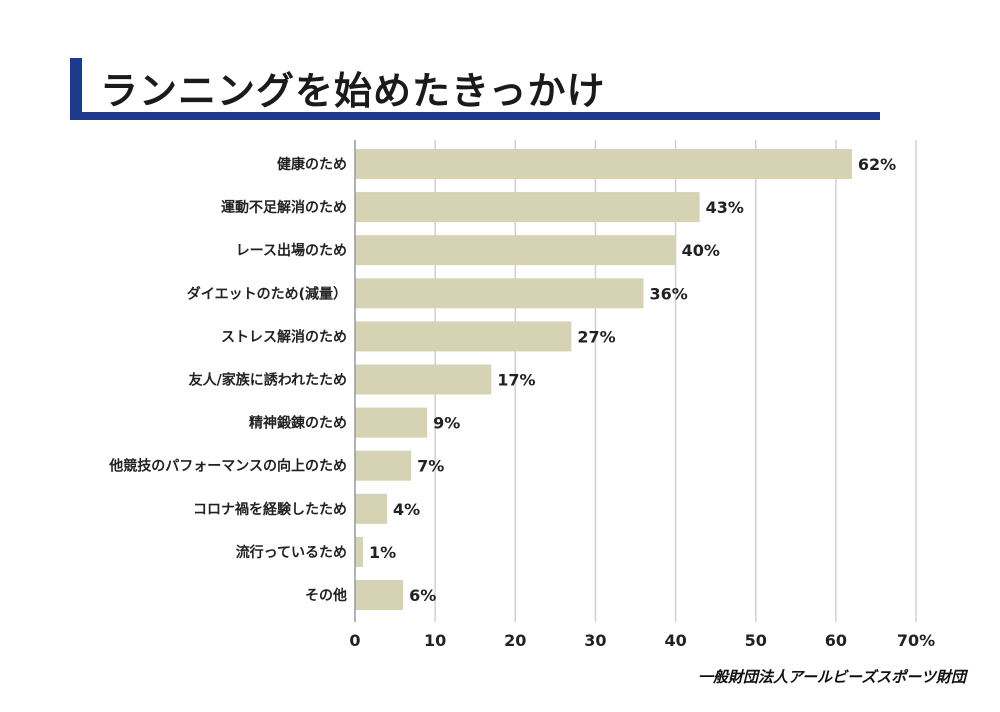  I want to click on category-label: 健康のため, so click(312, 164).